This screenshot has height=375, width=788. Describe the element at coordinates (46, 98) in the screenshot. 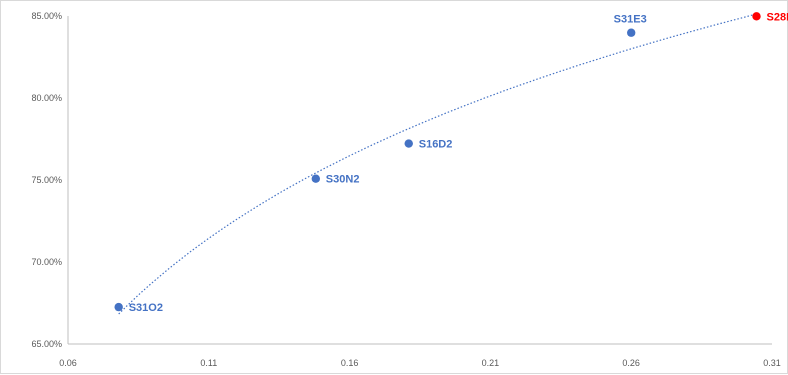

I see `y-tick-label: 80.00%` at that location.